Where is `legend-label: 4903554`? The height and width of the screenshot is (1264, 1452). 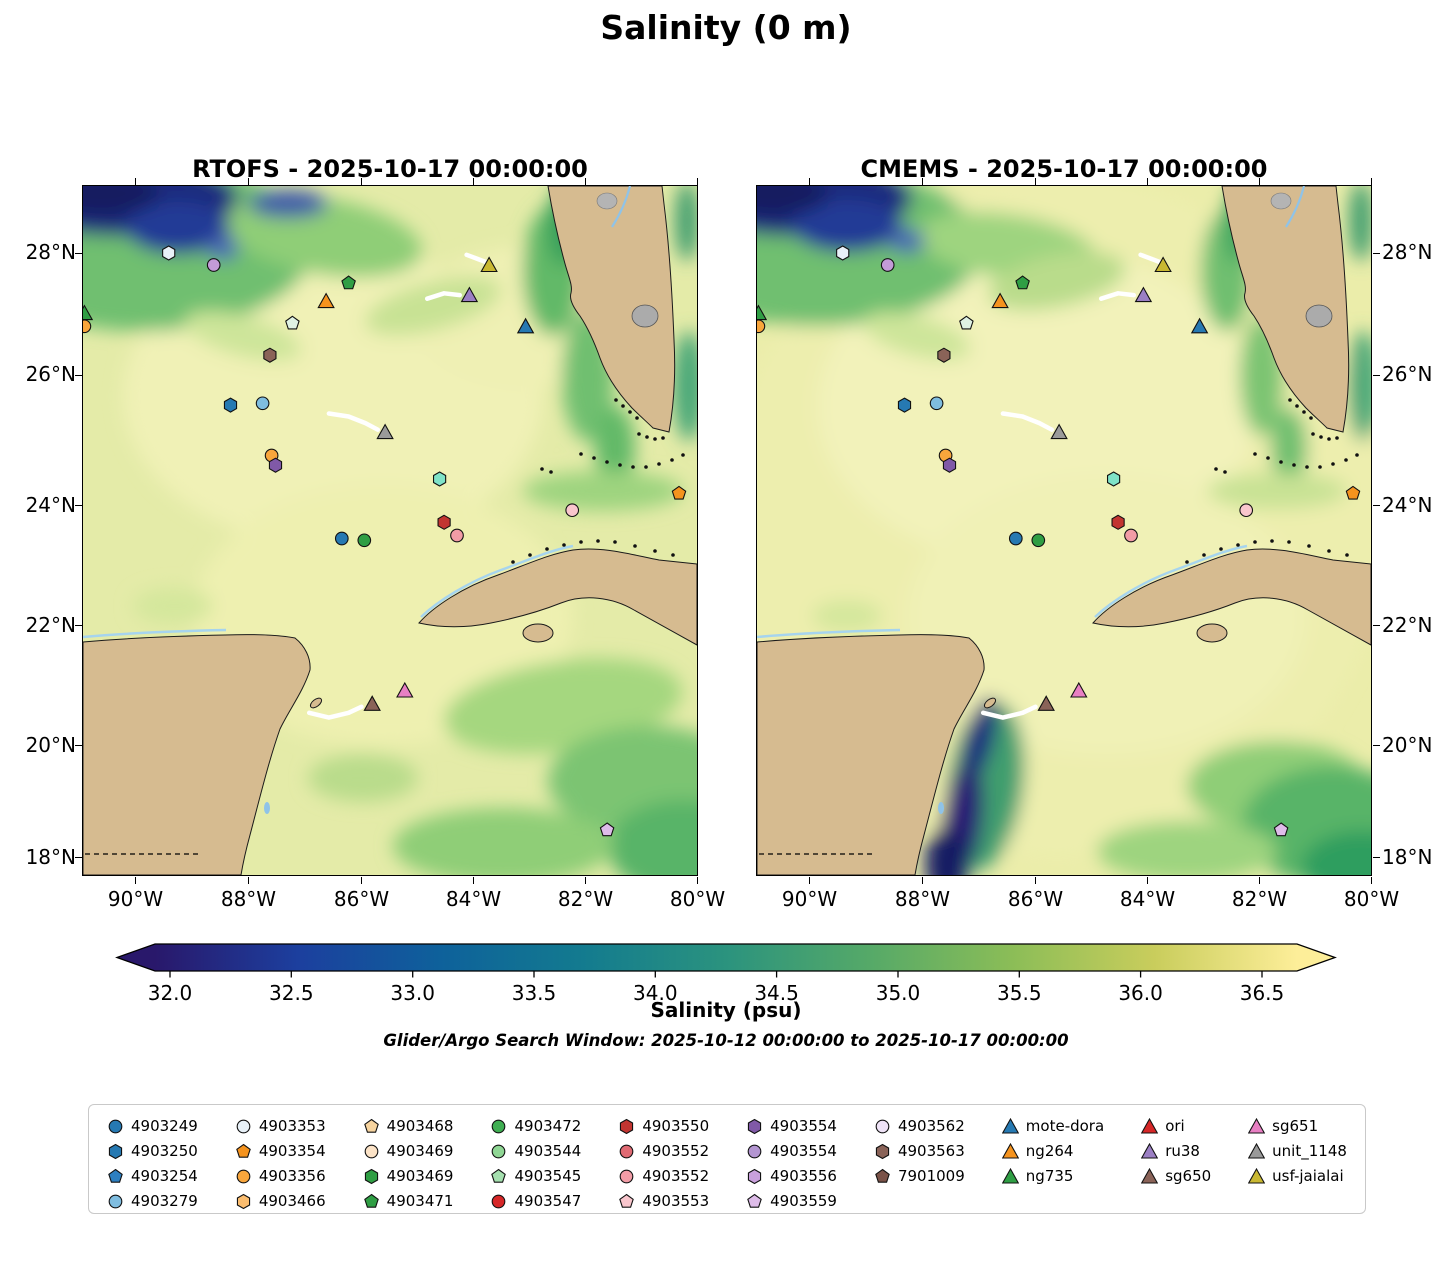 legend-label: 4903554 is located at coordinates (803, 1126).